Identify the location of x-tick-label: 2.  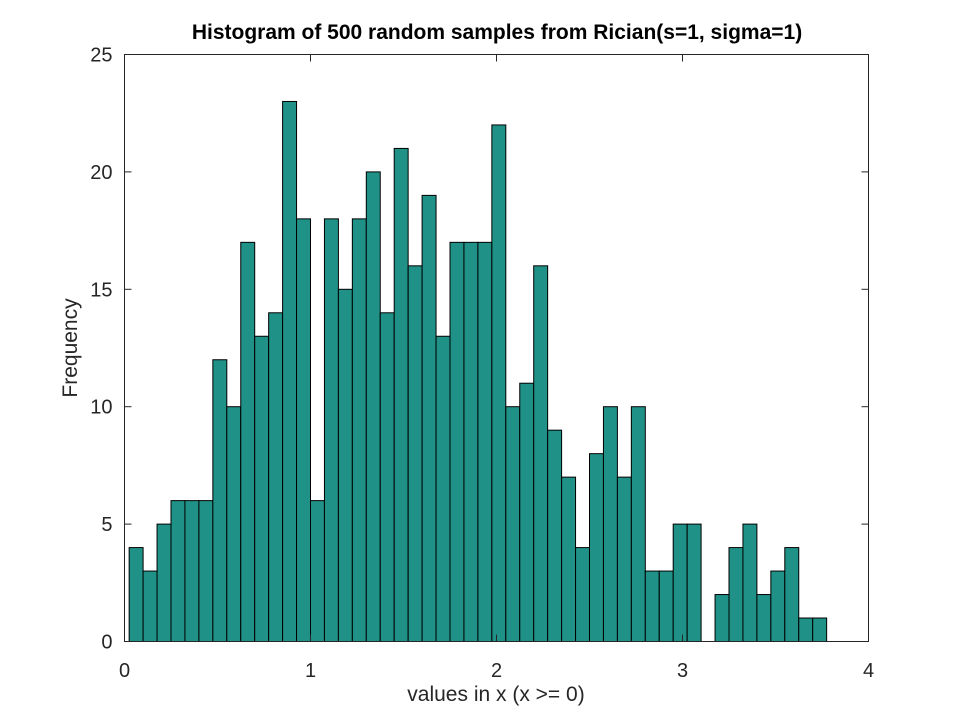
(496, 671).